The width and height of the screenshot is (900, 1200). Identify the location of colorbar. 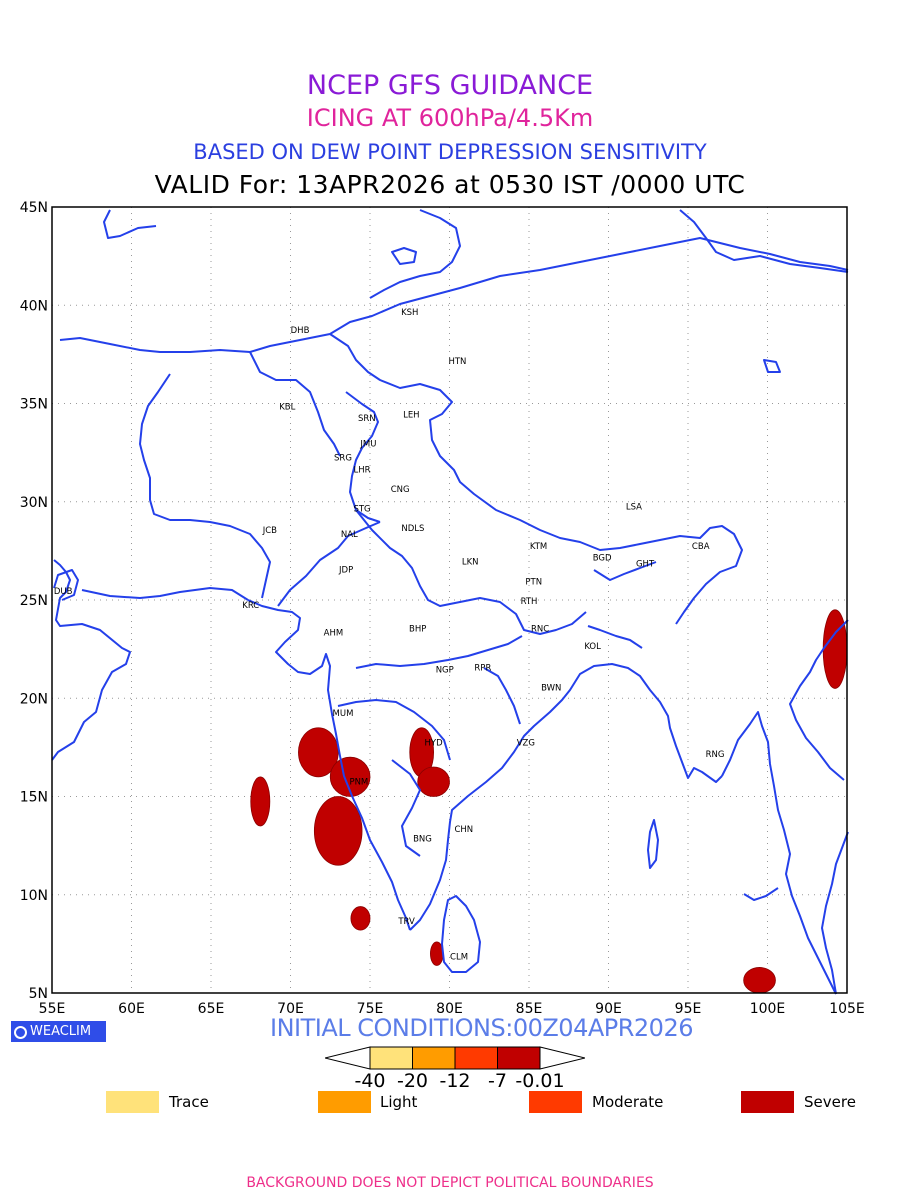
(455, 1058).